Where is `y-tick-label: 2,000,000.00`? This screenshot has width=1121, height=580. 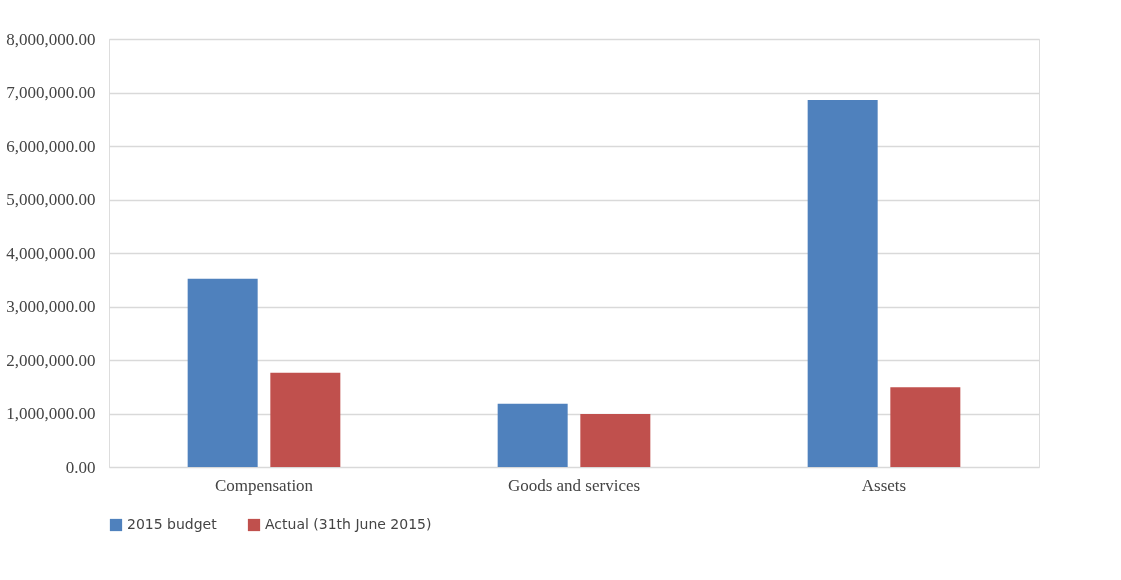 y-tick-label: 2,000,000.00 is located at coordinates (51, 360).